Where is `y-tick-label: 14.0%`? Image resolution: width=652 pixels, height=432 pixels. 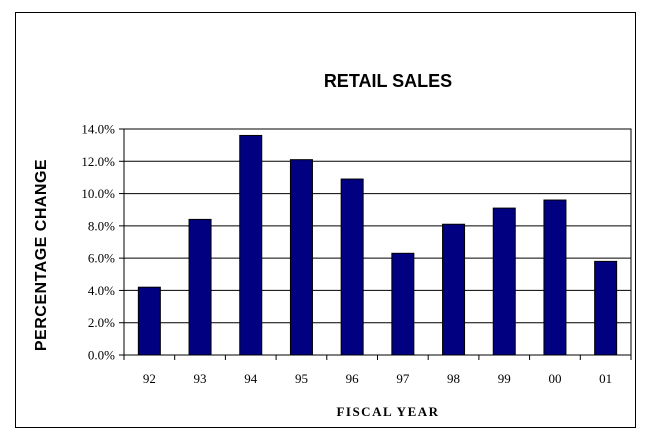
y-tick-label: 14.0% is located at coordinates (98, 129).